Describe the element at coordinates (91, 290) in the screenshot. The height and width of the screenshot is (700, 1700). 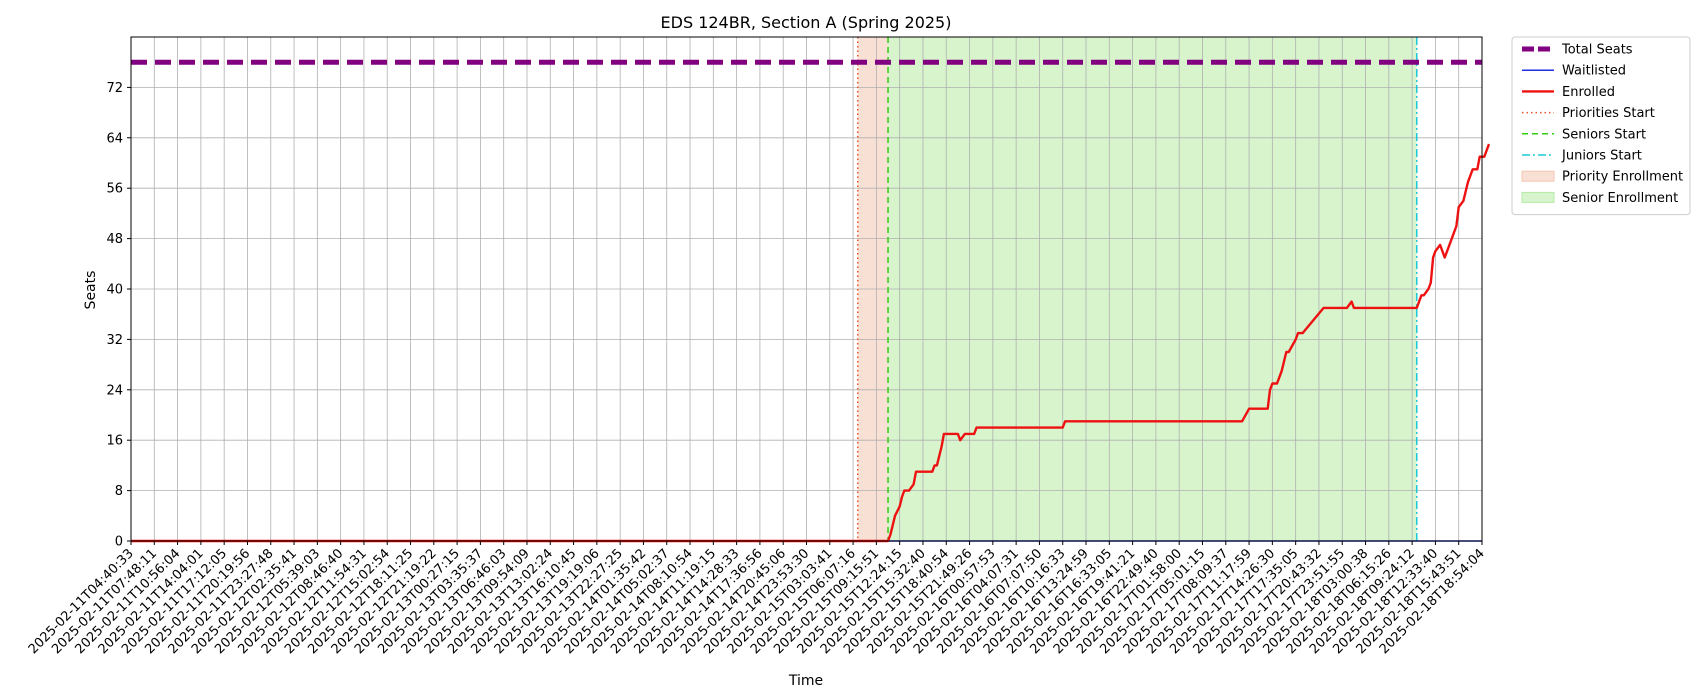
I see `y-axis-label: Seats` at that location.